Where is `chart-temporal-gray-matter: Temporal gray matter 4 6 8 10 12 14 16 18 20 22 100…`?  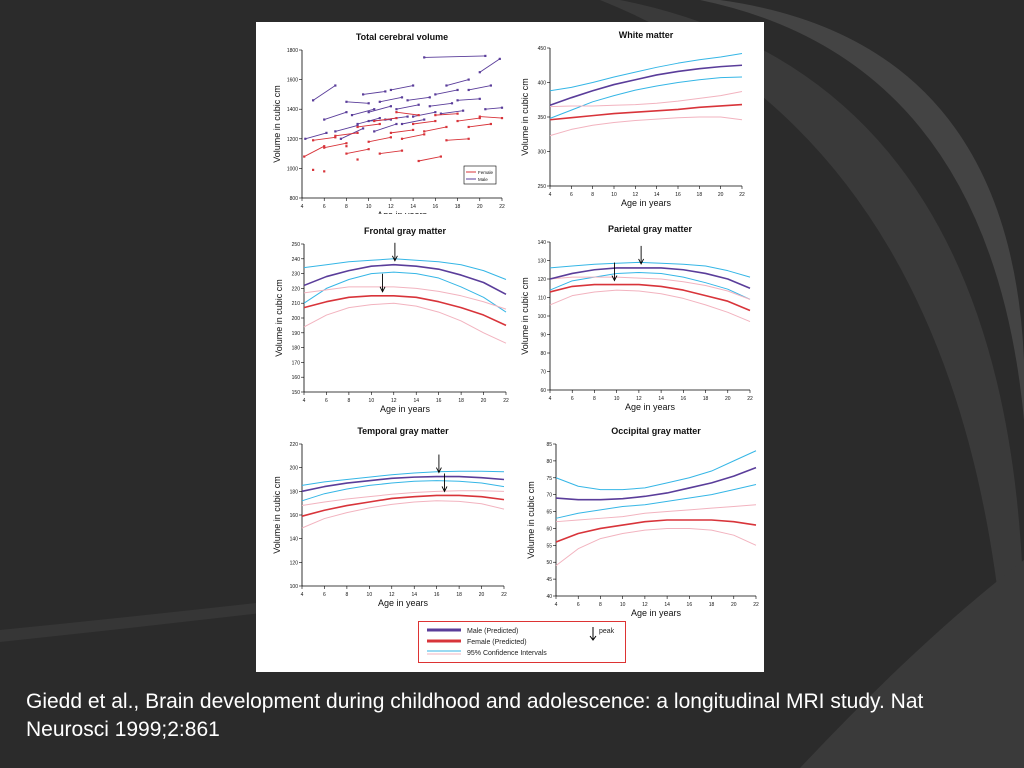 chart-temporal-gray-matter: Temporal gray matter 4 6 8 10 12 14 16 18 20 22 100… is located at coordinates (389, 517).